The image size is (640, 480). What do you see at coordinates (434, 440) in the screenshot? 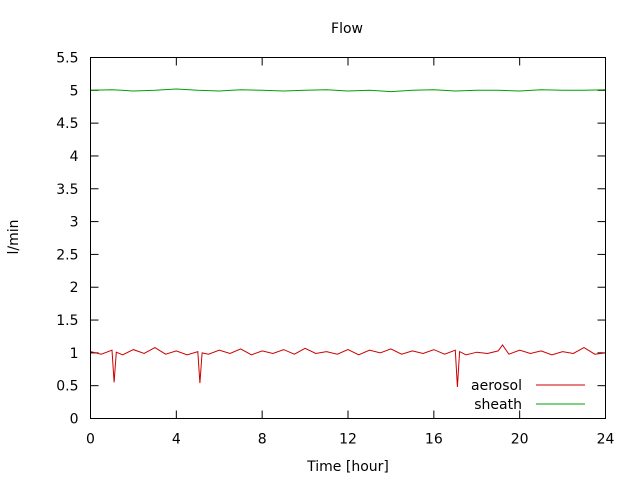
I see `x-tick-label: 16` at bounding box center [434, 440].